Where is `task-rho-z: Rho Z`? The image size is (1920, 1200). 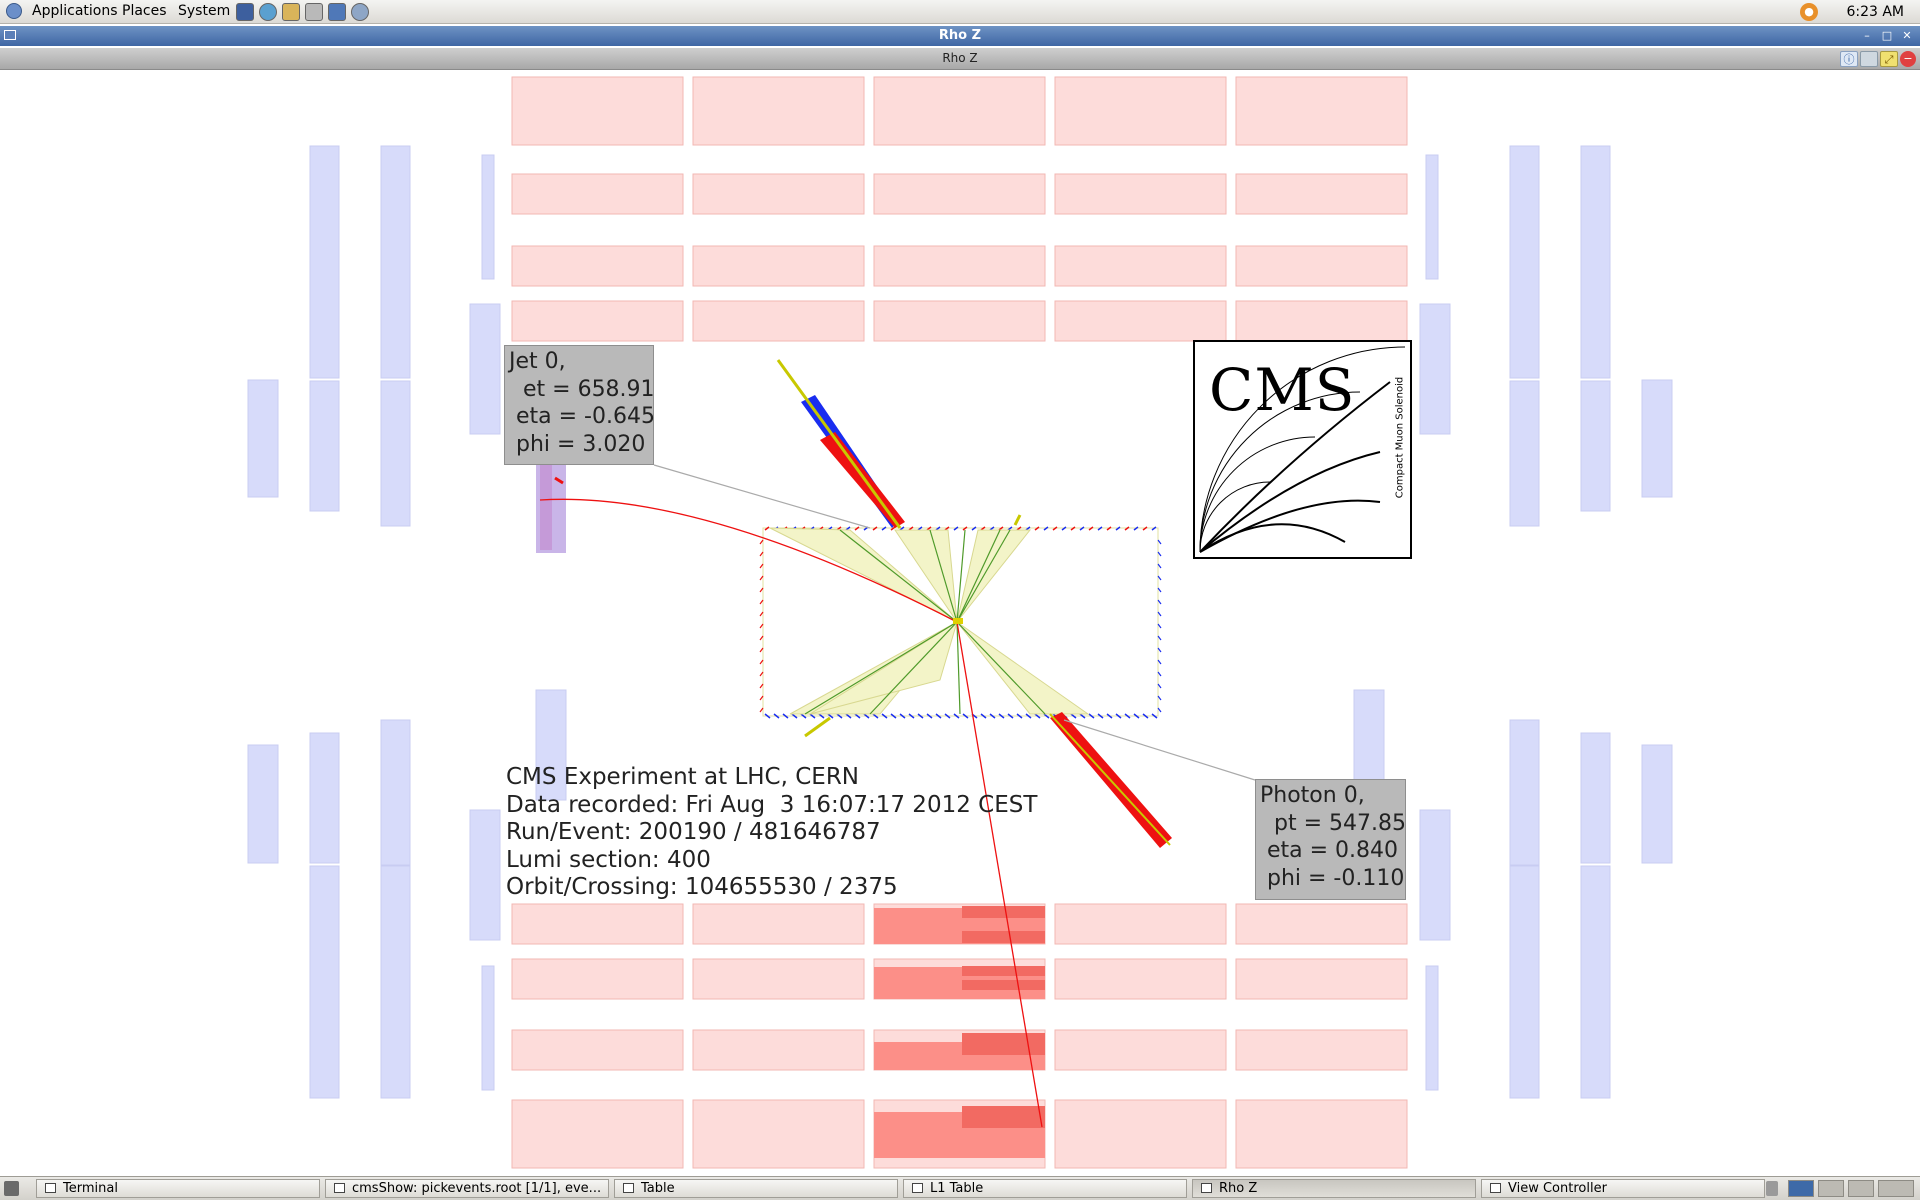 task-rho-z: Rho Z is located at coordinates (1334, 1188).